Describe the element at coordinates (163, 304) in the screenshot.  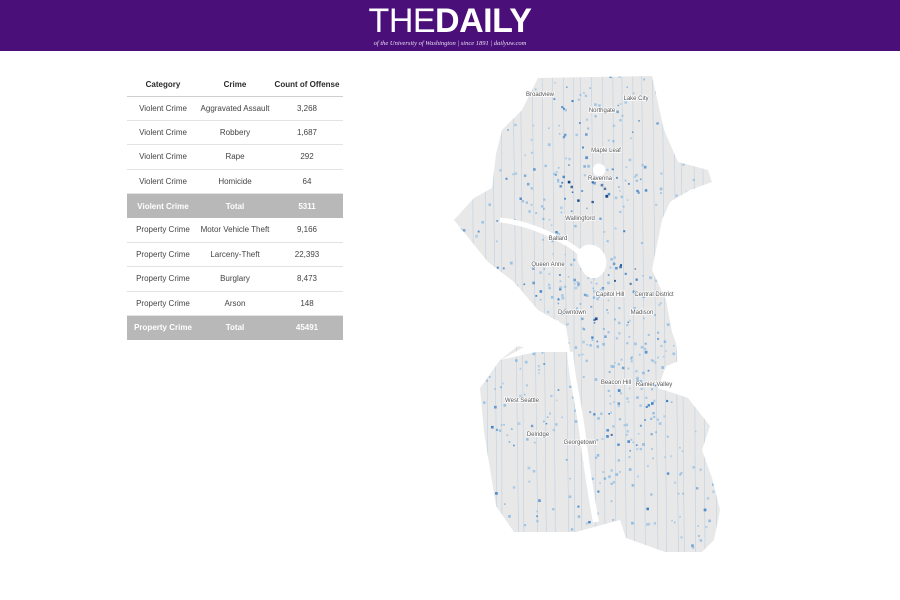
I see `cell-category: Property Crime` at that location.